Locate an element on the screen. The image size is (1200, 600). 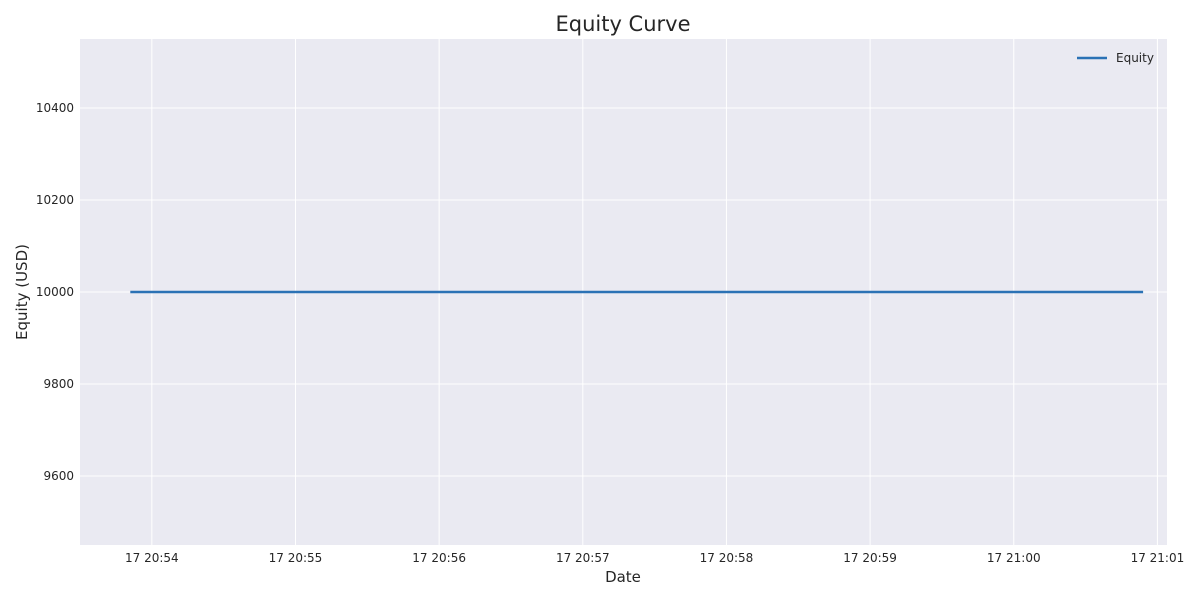
x-tick-label: 17 20:59 is located at coordinates (870, 558).